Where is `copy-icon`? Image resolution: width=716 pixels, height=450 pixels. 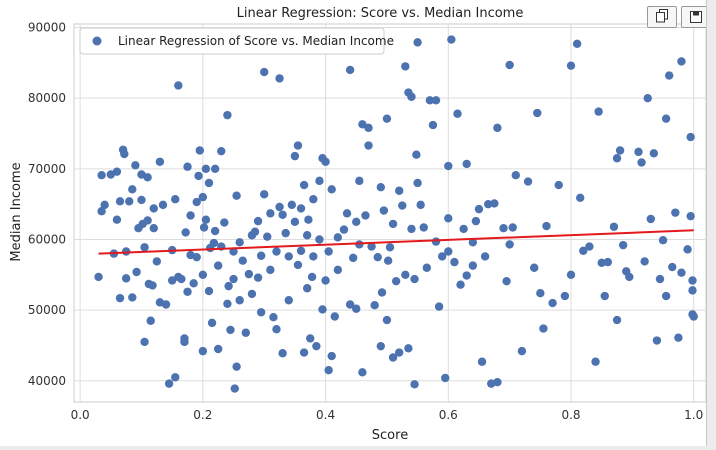 copy-icon is located at coordinates (662, 17).